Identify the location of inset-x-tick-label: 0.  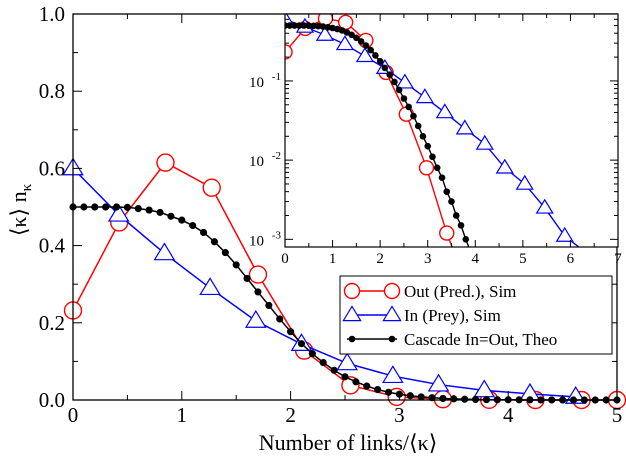
(285, 259).